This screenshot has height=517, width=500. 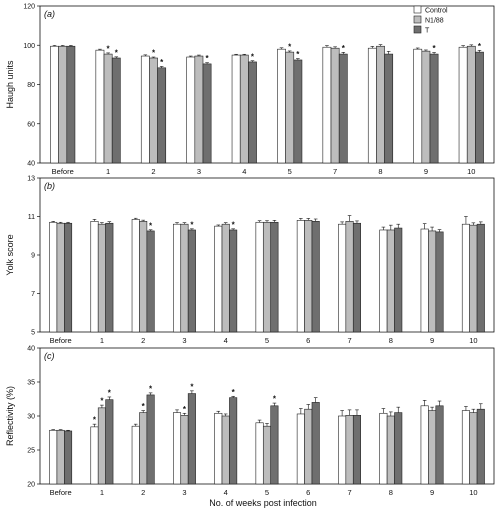 What do you see at coordinates (143, 492) in the screenshot?
I see `x-tick-label: 2` at bounding box center [143, 492].